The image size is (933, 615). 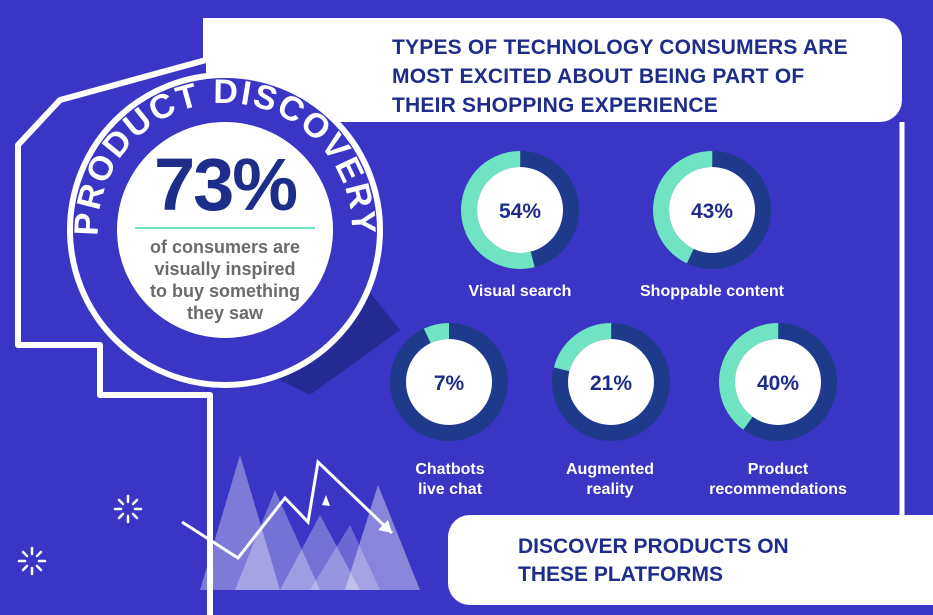 I want to click on footer-line-1: DISCOVER PRODUCTS ON, so click(x=653, y=546).